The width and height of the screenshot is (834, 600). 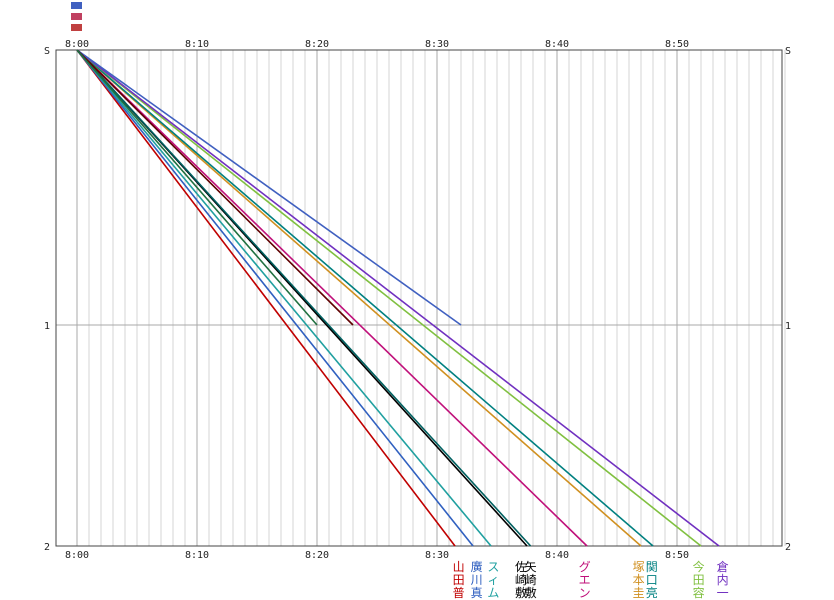 I want to click on series-name-label-8: 関, so click(x=652, y=567).